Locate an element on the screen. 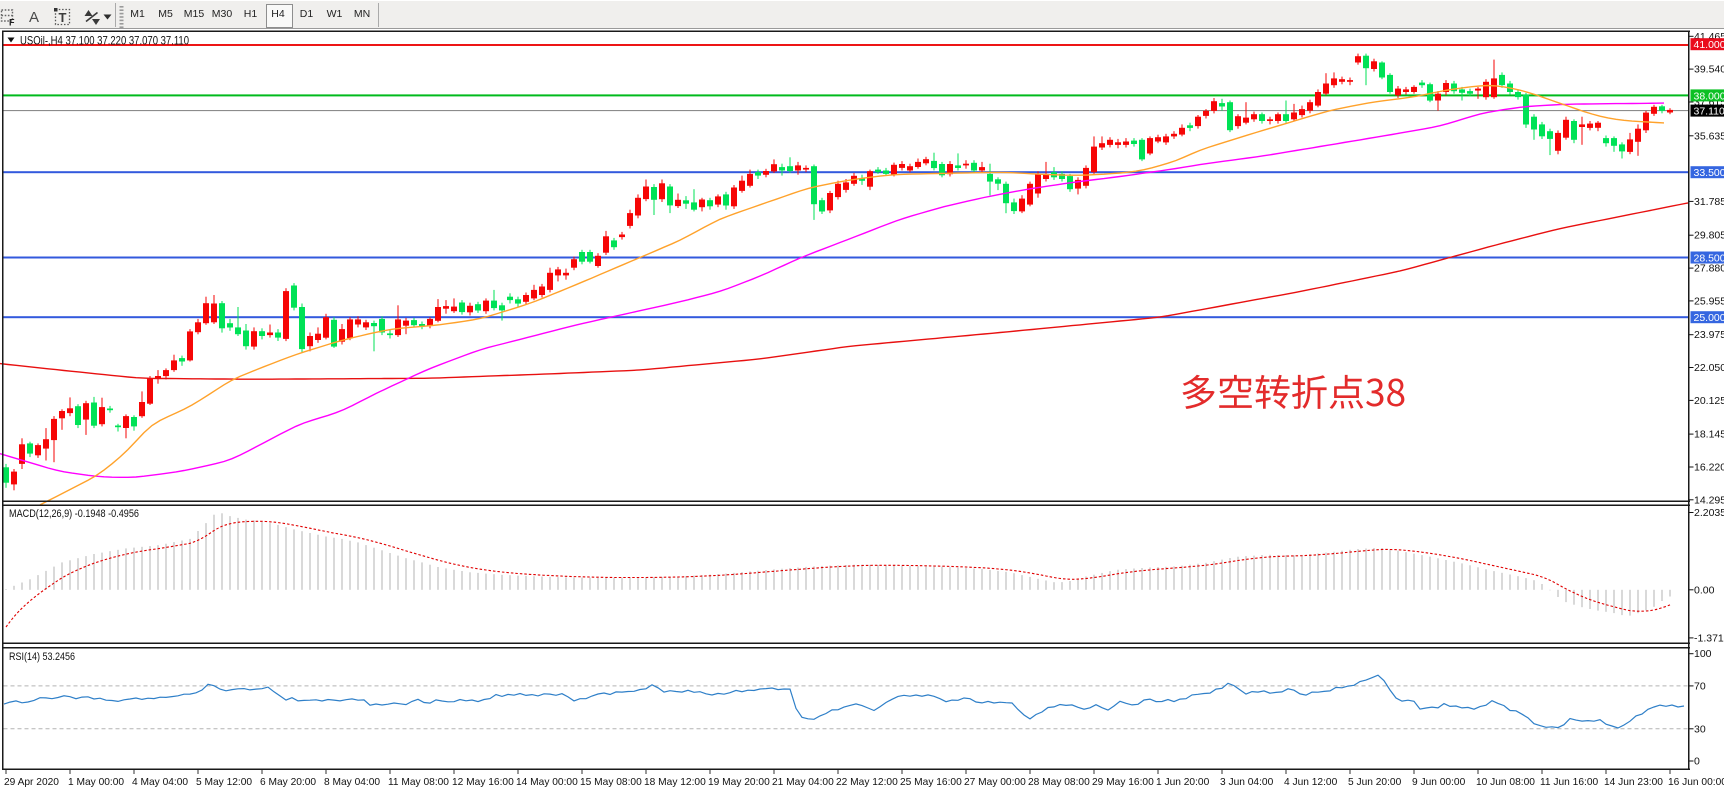 The height and width of the screenshot is (792, 1724). svg-text: 18 May 12:00 is located at coordinates (675, 782).